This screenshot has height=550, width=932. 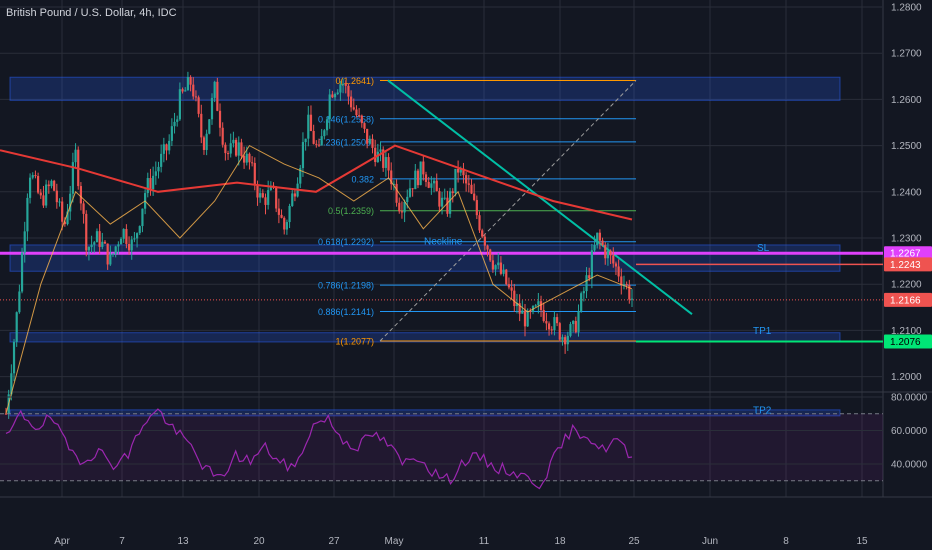 What do you see at coordinates (906, 192) in the screenshot?
I see `y-tick-label: 1.2400` at bounding box center [906, 192].